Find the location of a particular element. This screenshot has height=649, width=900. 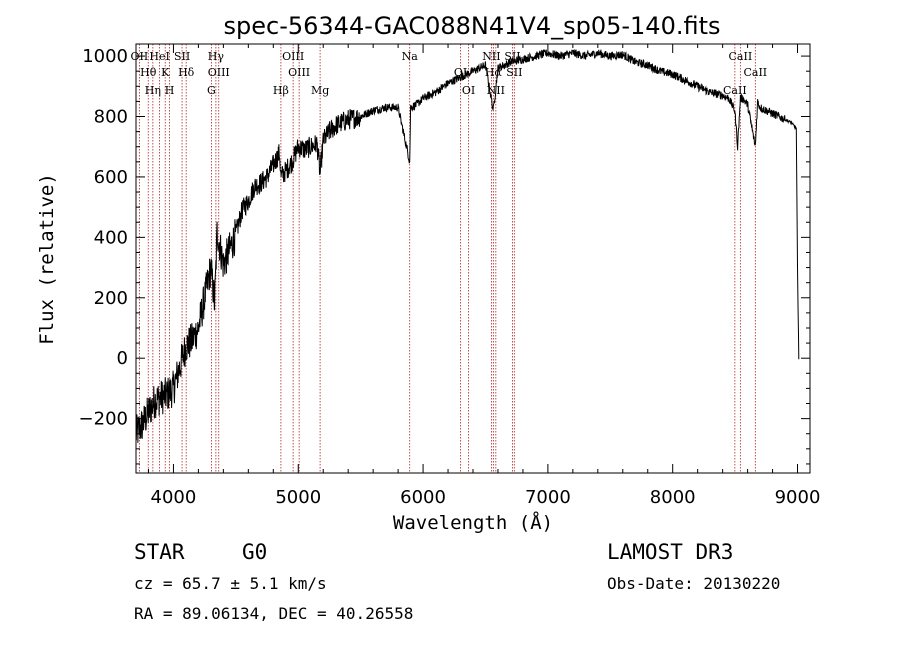

marker-label-22: SII is located at coordinates (514, 72).